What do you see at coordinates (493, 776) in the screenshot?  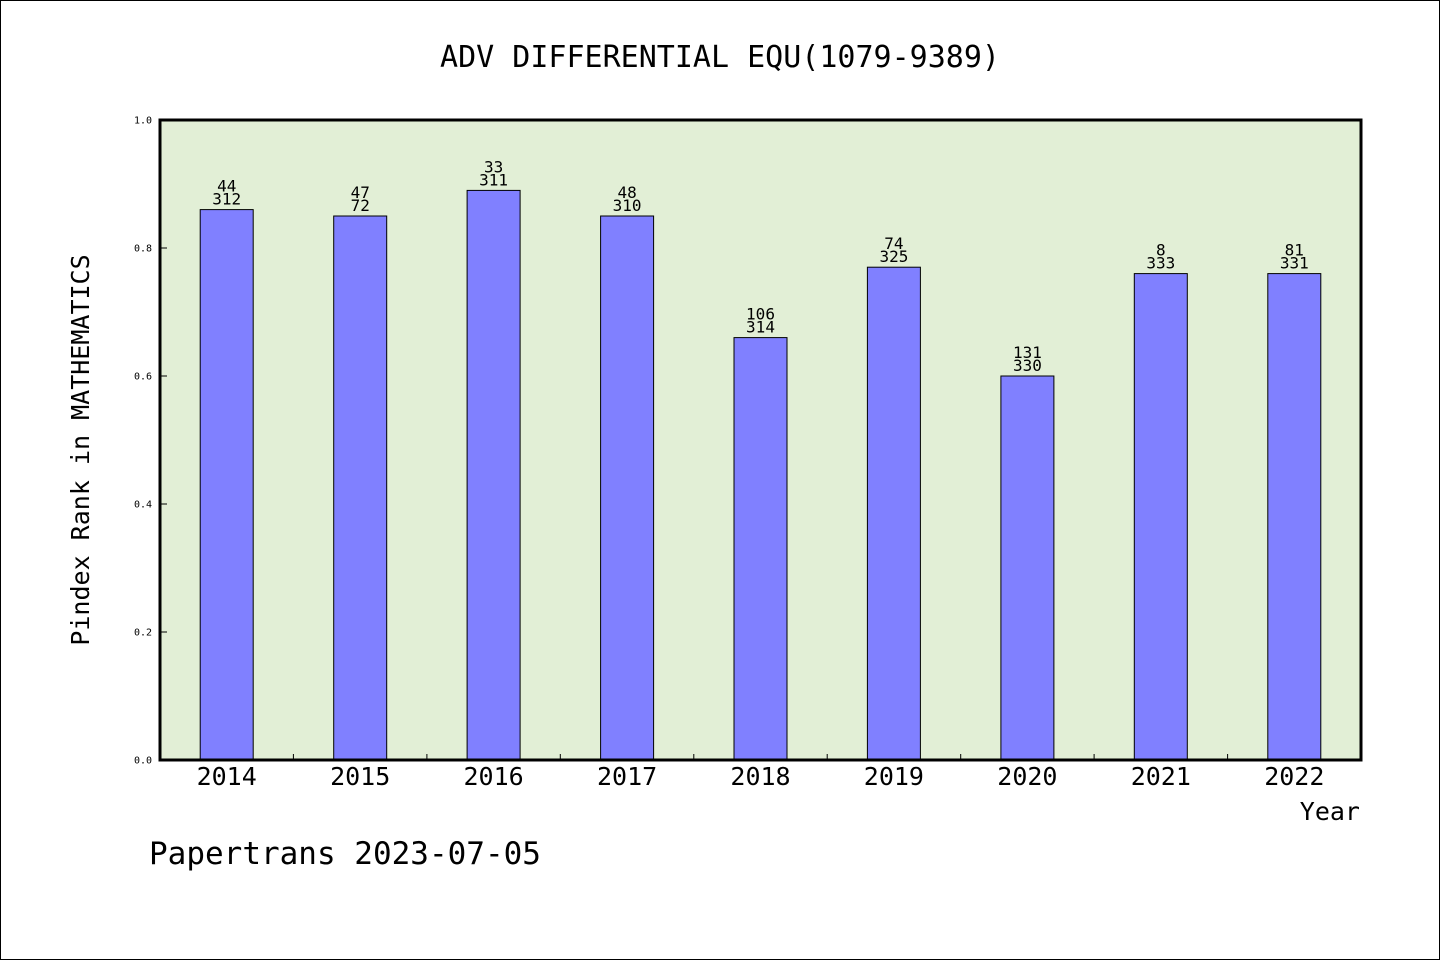 I see `x-tick-label-2016: 2016` at bounding box center [493, 776].